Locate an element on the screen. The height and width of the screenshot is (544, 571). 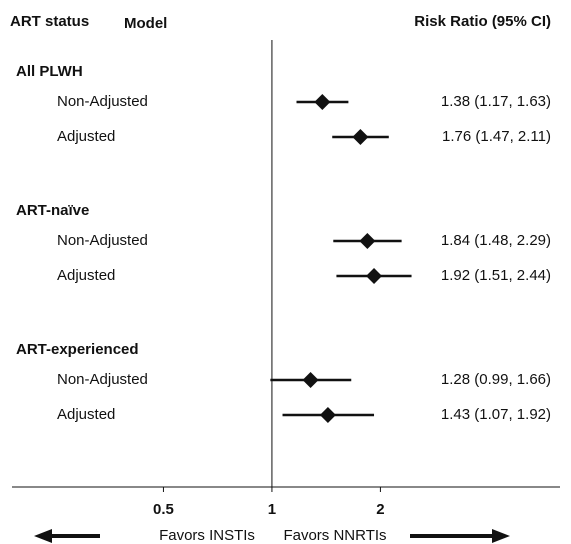
arrow-left-head is located at coordinates (43, 536).